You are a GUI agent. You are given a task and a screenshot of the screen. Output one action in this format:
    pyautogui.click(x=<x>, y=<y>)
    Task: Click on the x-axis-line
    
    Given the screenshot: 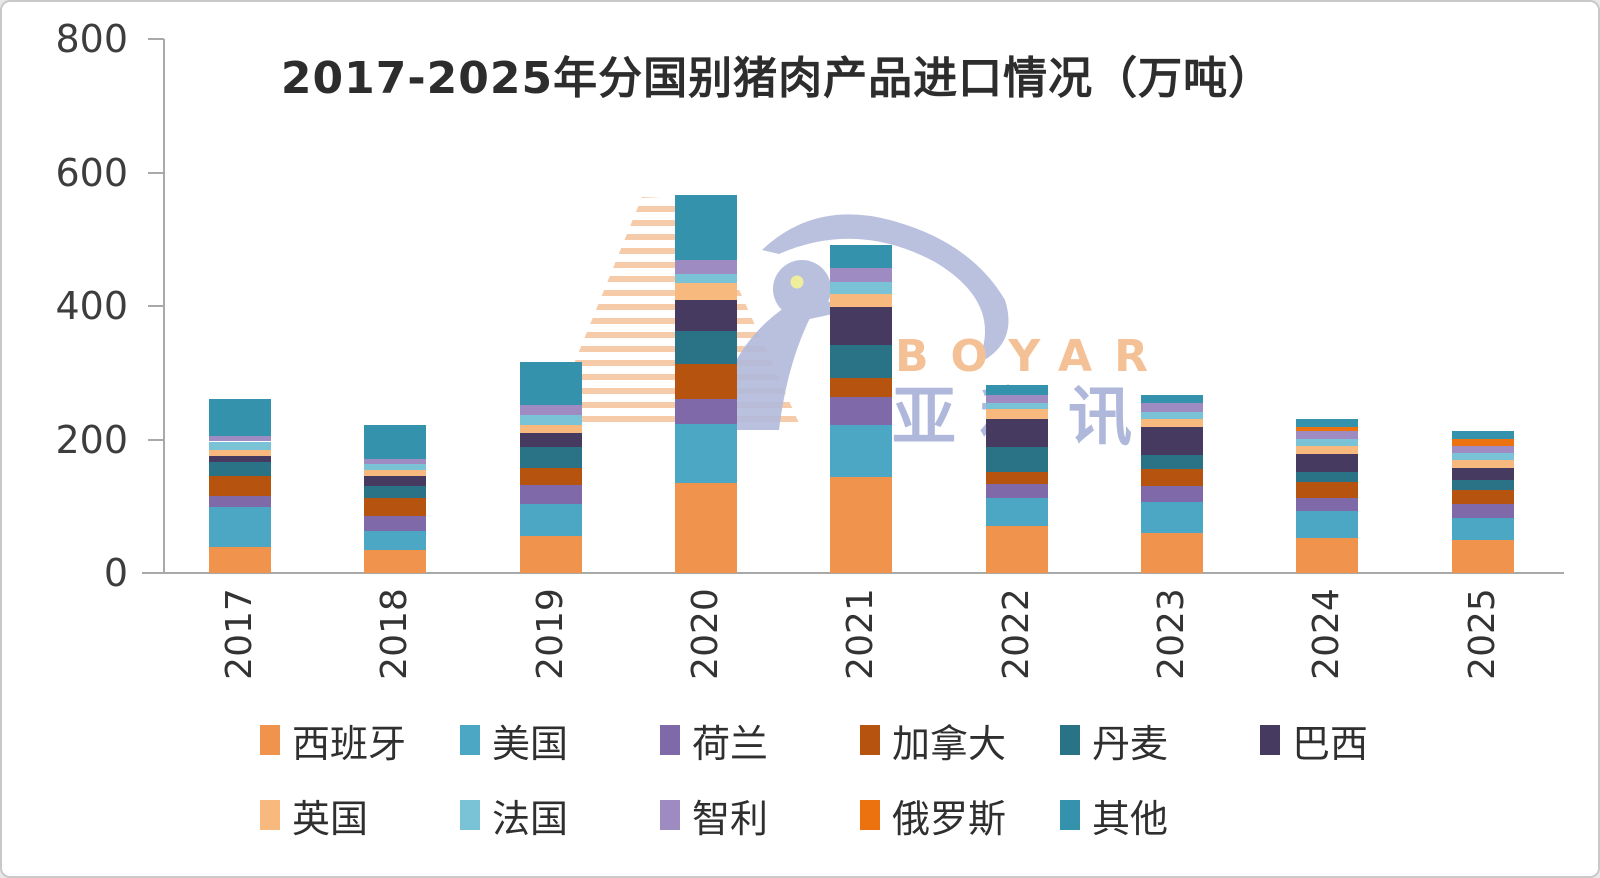 What is the action you would take?
    pyautogui.click(x=853, y=573)
    